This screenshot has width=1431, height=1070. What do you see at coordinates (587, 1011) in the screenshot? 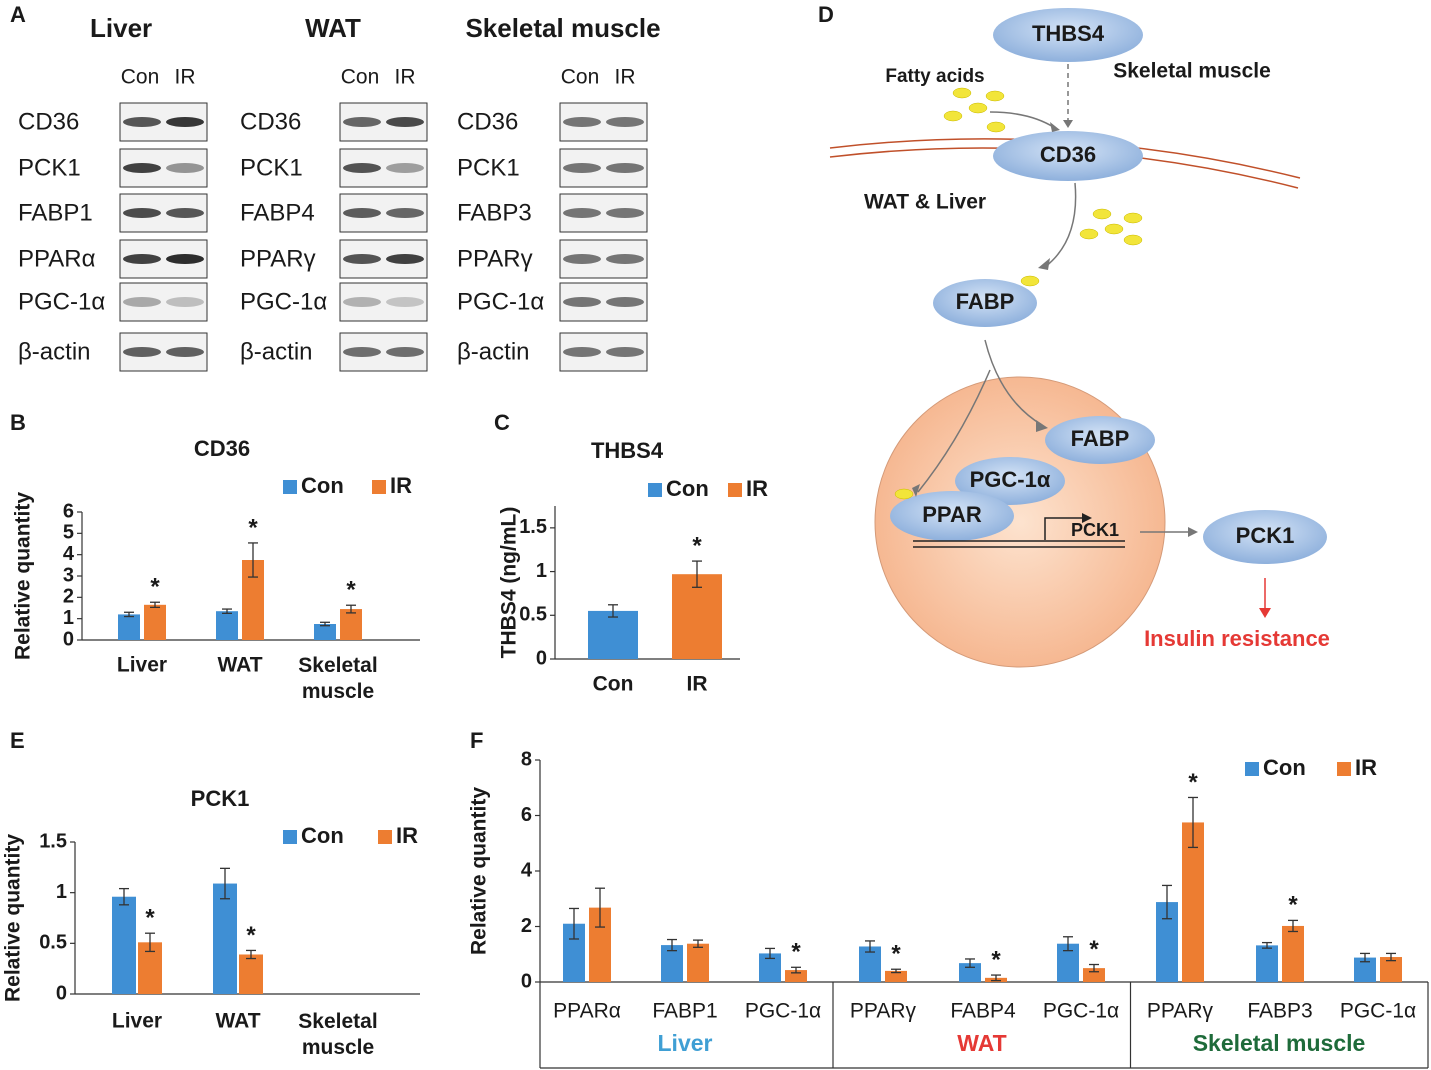
I see `x-tick-label: PPARα` at bounding box center [587, 1011].